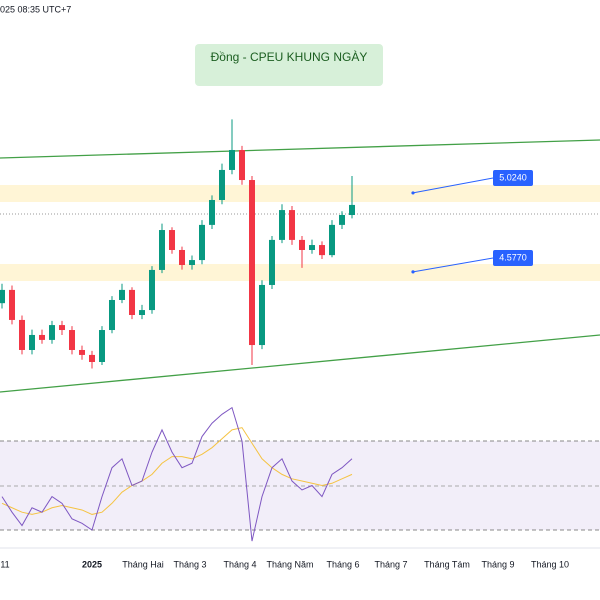  What do you see at coordinates (342, 564) in the screenshot?
I see `time-label: Tháng 6` at bounding box center [342, 564].